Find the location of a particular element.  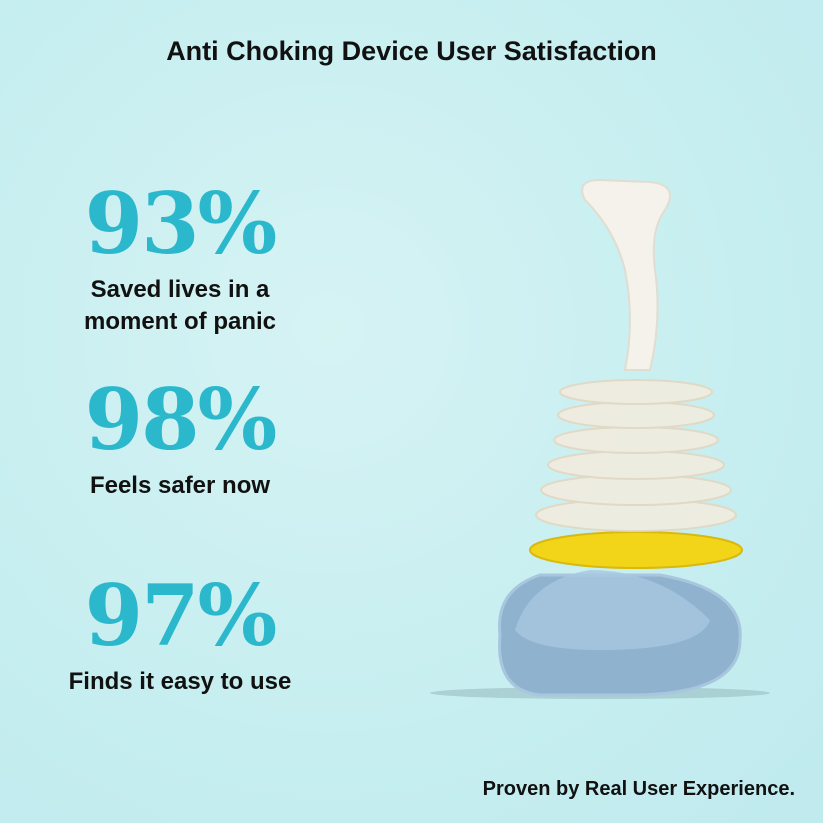

footer-tagline: Proven by Real User Experience. is located at coordinates (638, 789).